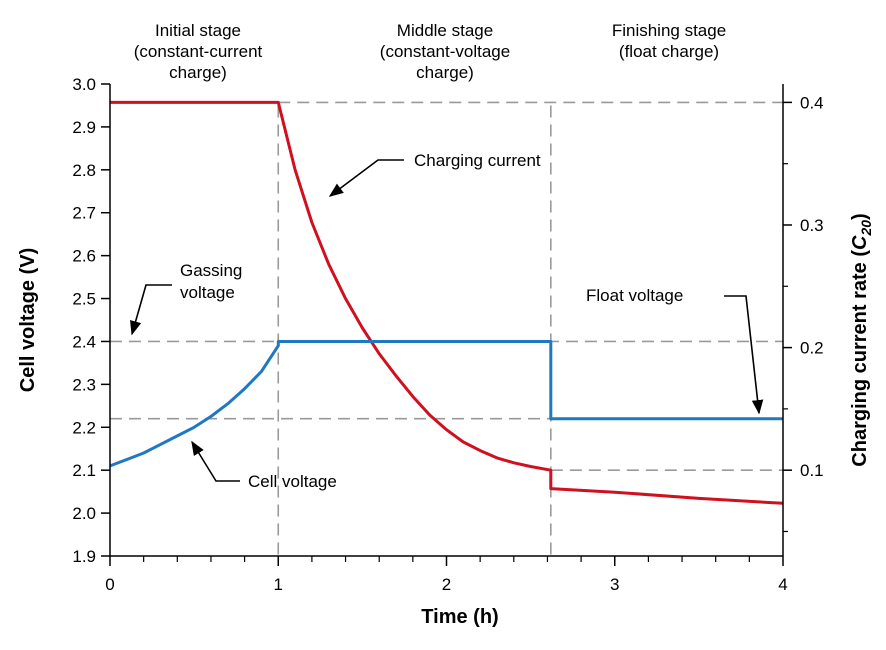 This screenshot has width=886, height=650. Describe the element at coordinates (292, 481) in the screenshot. I see `annotation-cell-voltage: Cell voltage` at that location.